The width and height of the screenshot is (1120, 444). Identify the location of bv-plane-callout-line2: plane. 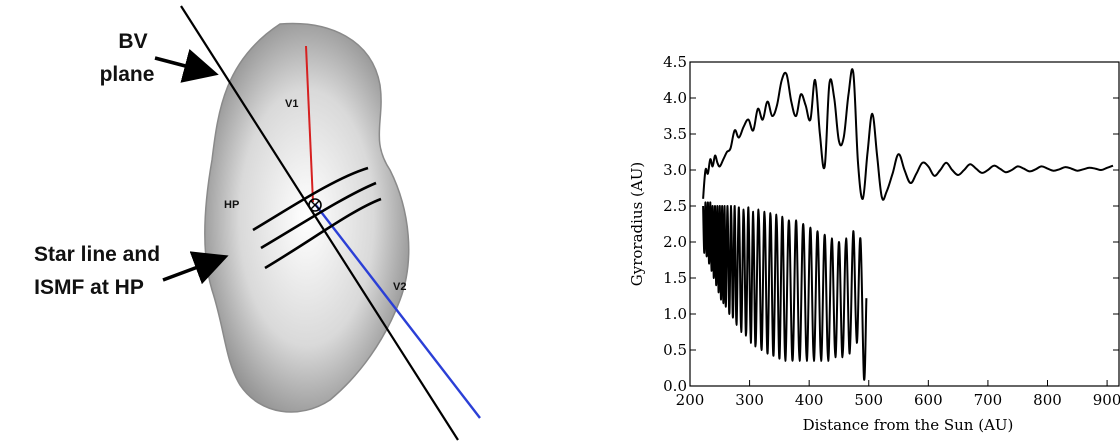
(127, 74).